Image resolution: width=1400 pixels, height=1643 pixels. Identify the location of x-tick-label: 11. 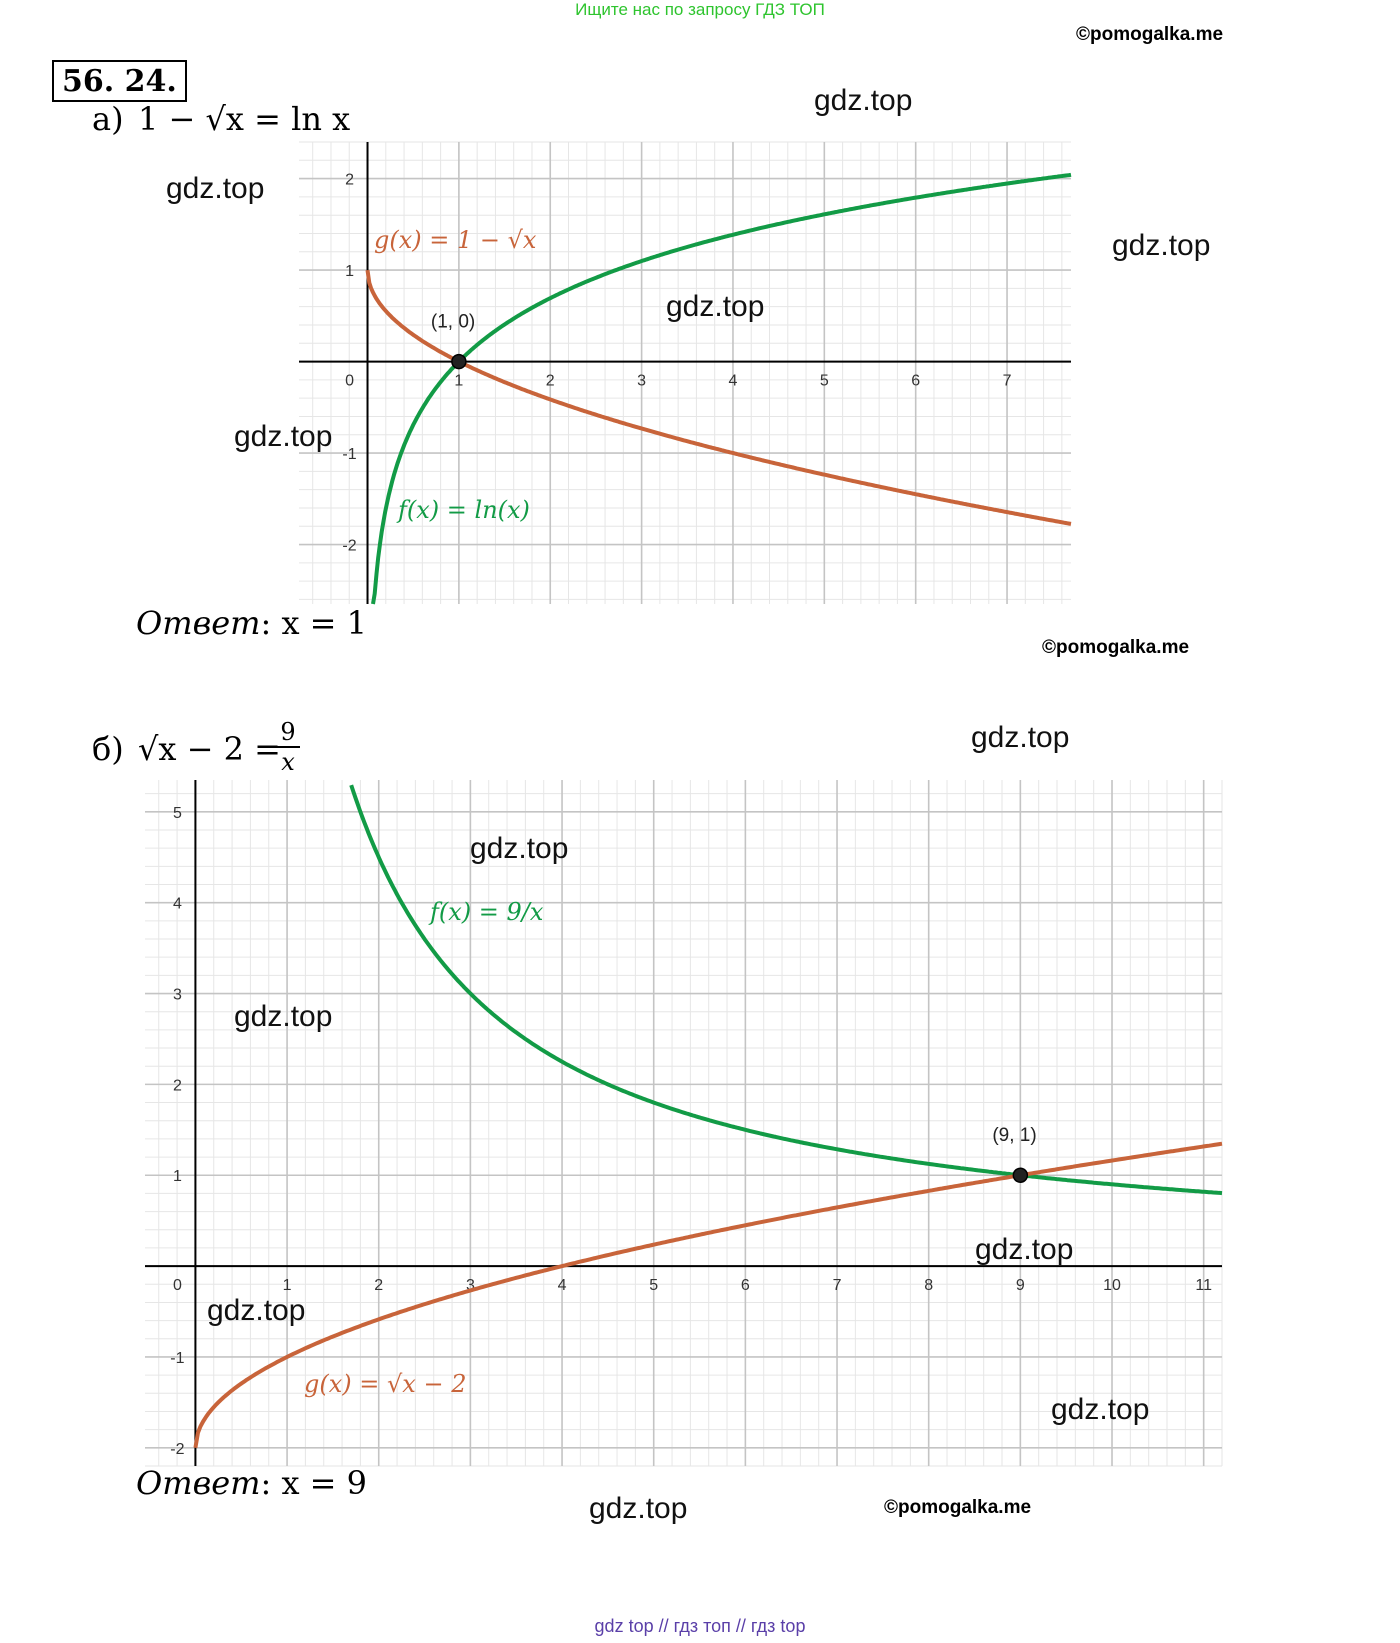
(1203, 1285).